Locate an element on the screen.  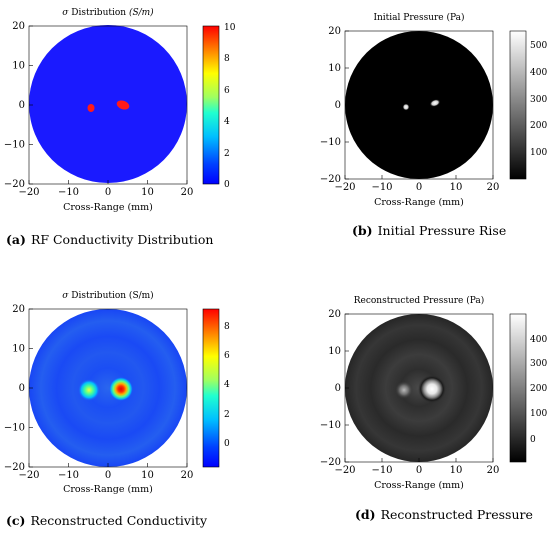
panel-a-target-small is located at coordinates (91, 108).